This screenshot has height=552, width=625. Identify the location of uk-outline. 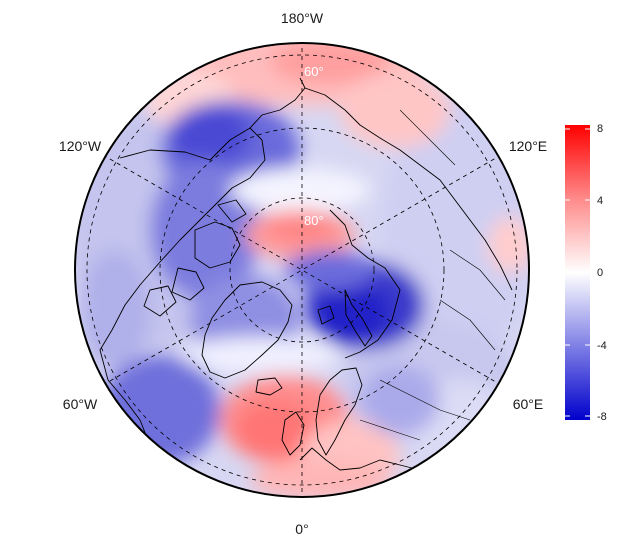
(293, 433).